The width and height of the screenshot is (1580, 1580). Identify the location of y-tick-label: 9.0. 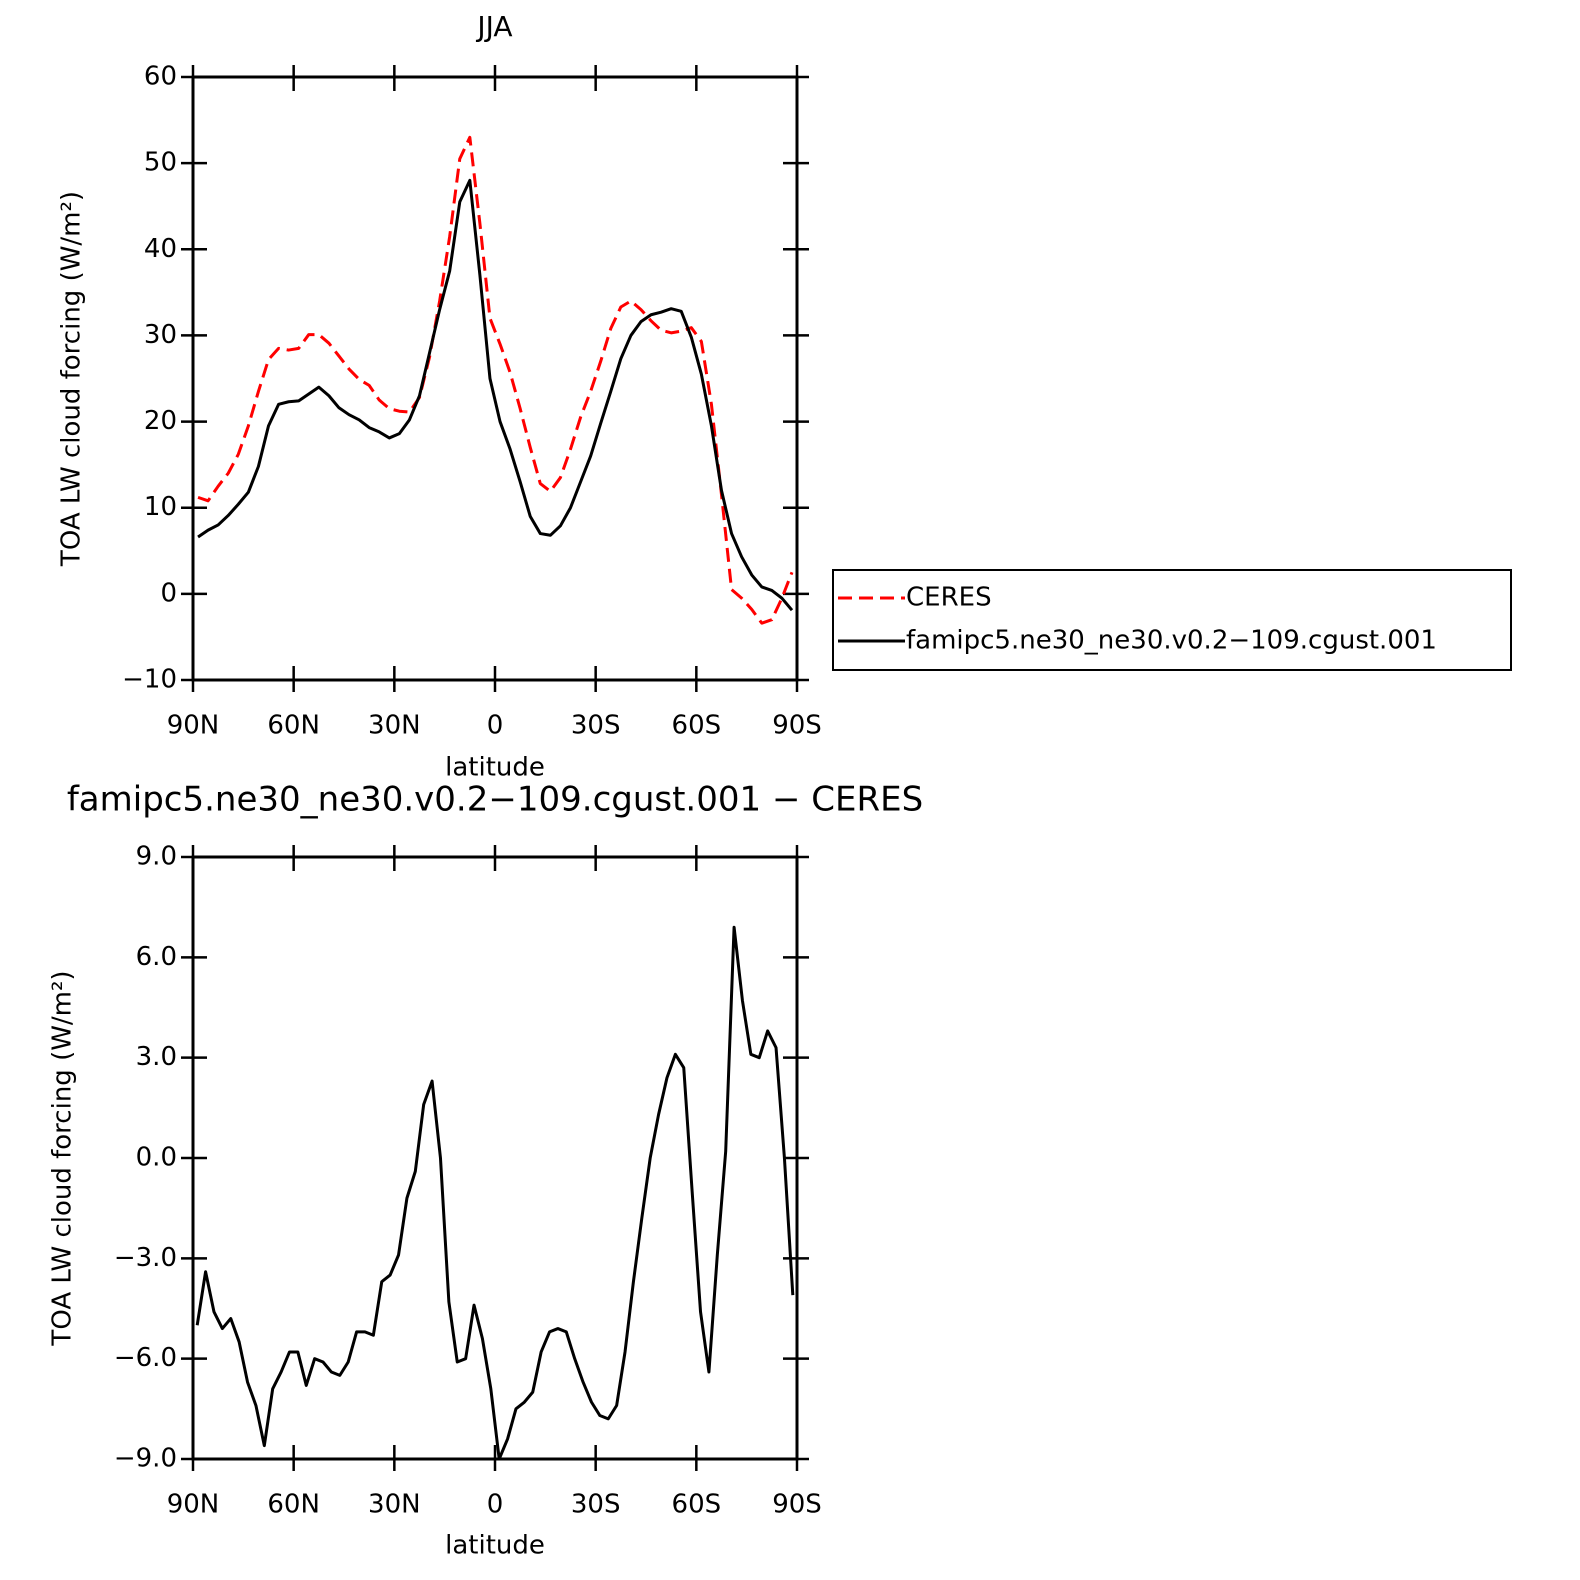
(156, 857).